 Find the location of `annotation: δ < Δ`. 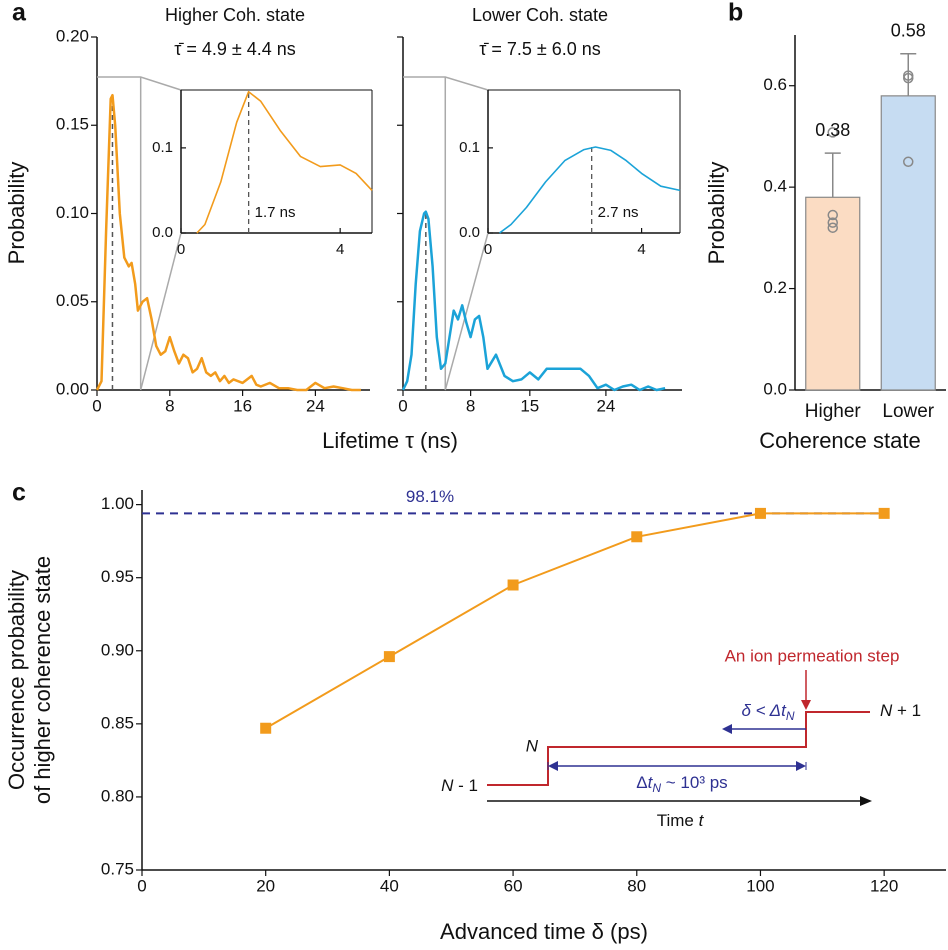

annotation: δ < Δ is located at coordinates (761, 710).